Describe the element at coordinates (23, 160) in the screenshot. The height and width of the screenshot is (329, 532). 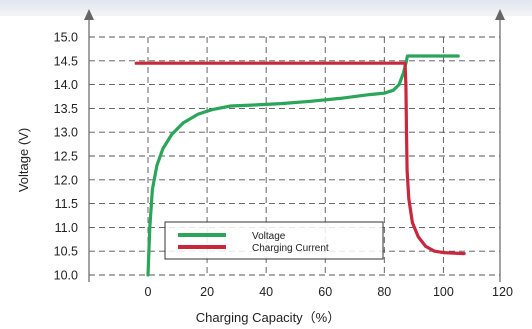
I see `y-axis-title: Voltage (V)` at that location.